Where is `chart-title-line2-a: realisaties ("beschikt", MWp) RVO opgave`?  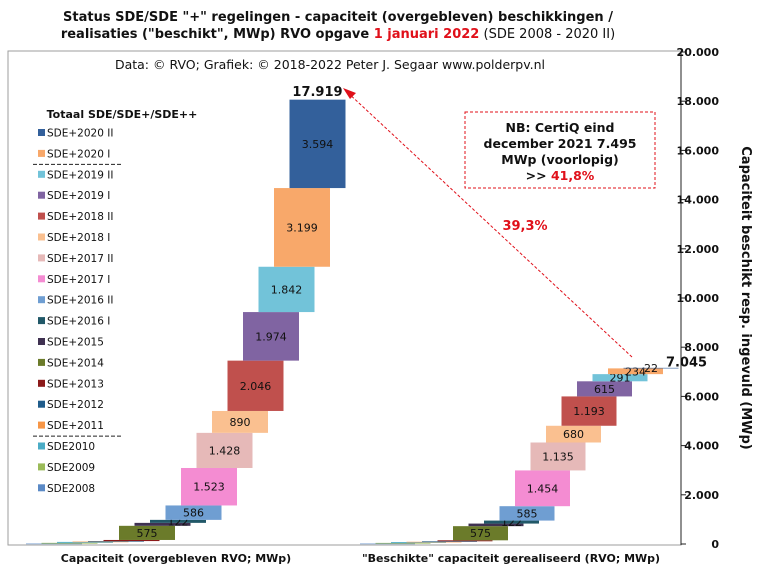 chart-title-line2-a: realisaties ("beschikt", MWp) RVO opgave is located at coordinates (217, 34).